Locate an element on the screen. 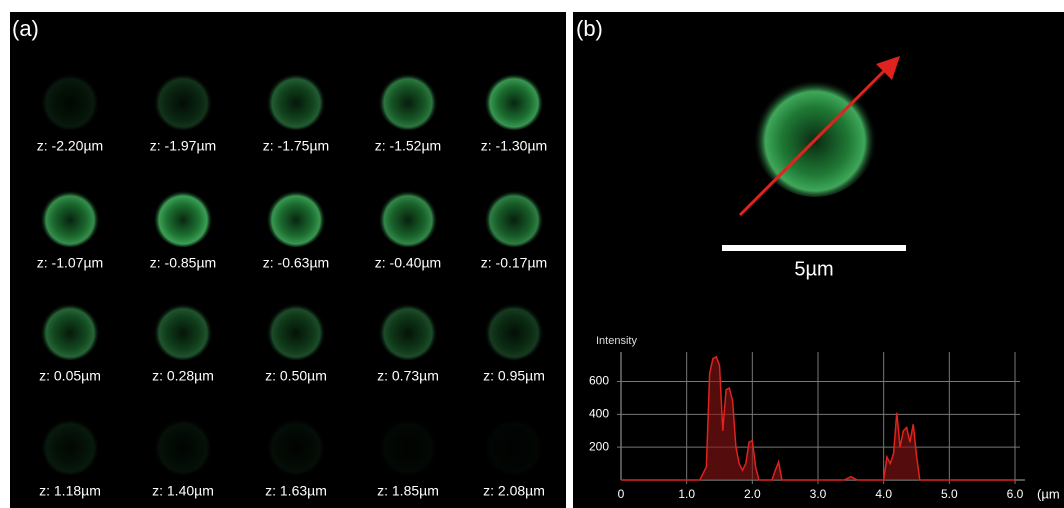 The width and height of the screenshot is (1064, 508). slice-label: z: 0.05µm is located at coordinates (70, 376).